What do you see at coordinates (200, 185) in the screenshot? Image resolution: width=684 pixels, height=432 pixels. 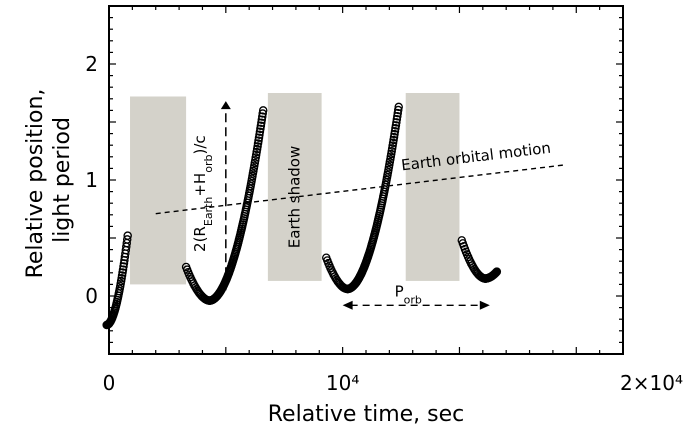 I see `height-annotation-plus: +H` at bounding box center [200, 185].